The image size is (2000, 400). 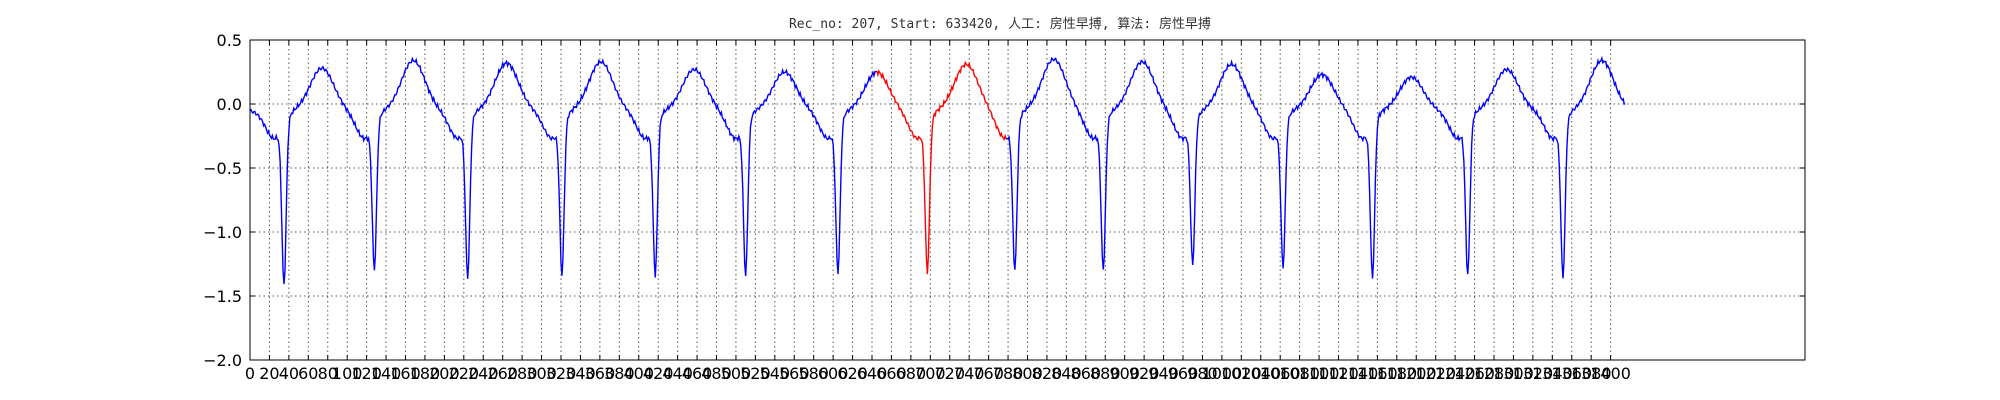 What do you see at coordinates (483, 373) in the screenshot?
I see `x-tick-label: 240` at bounding box center [483, 373].